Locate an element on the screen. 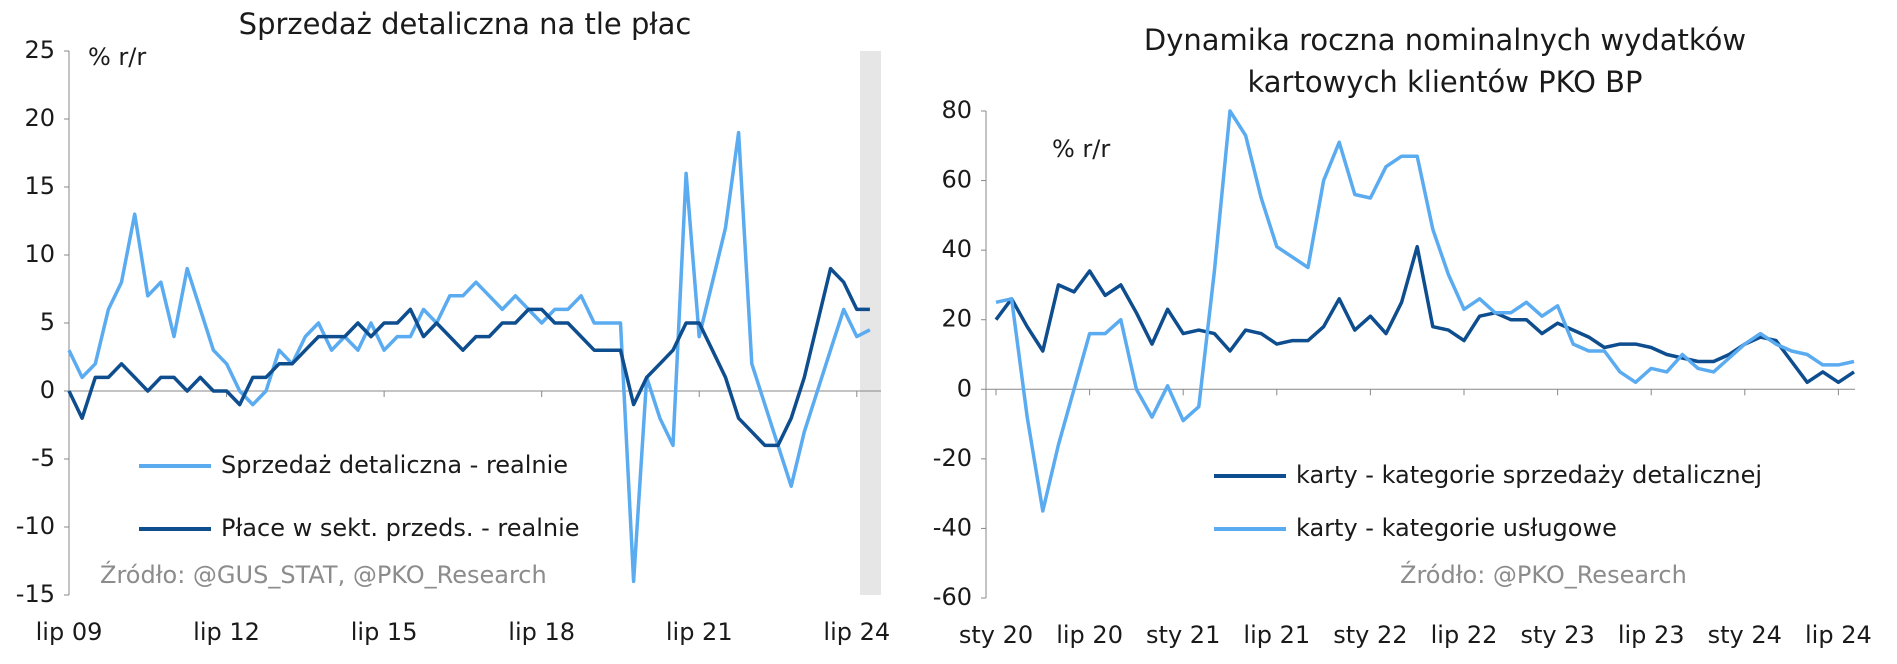 This screenshot has height=664, width=1897. y-tick-label: -40 is located at coordinates (952, 527).